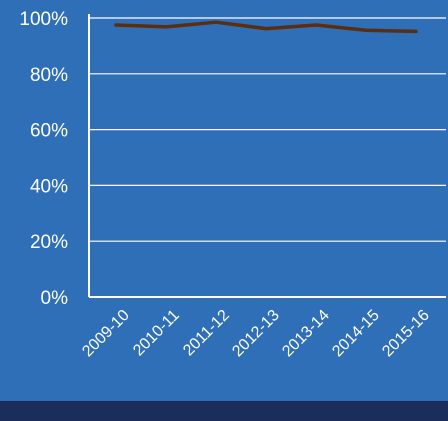  What do you see at coordinates (43, 159) in the screenshot?
I see `y-tick-labels: 0% 20% 40% 60% 80% 100%` at bounding box center [43, 159].